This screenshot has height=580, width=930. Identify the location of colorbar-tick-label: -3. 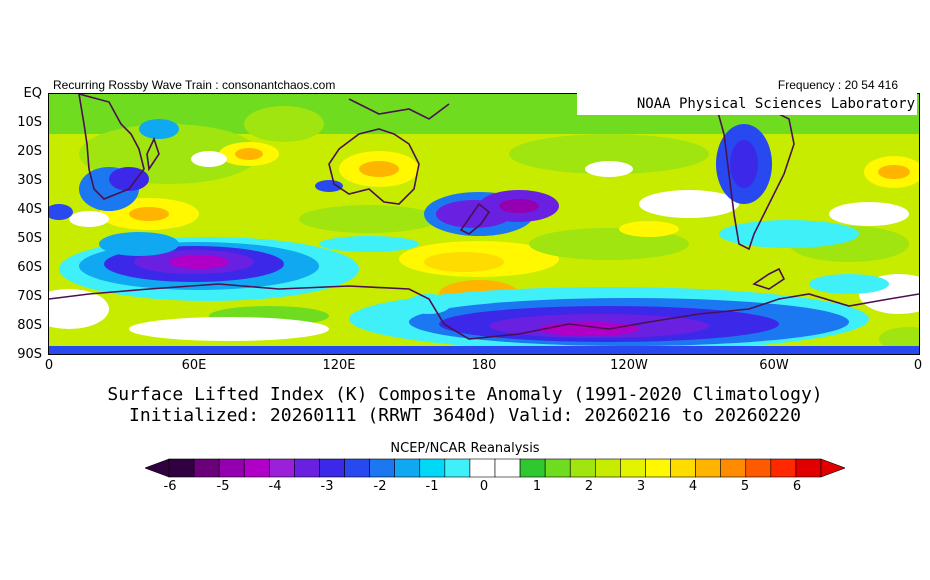
(327, 486).